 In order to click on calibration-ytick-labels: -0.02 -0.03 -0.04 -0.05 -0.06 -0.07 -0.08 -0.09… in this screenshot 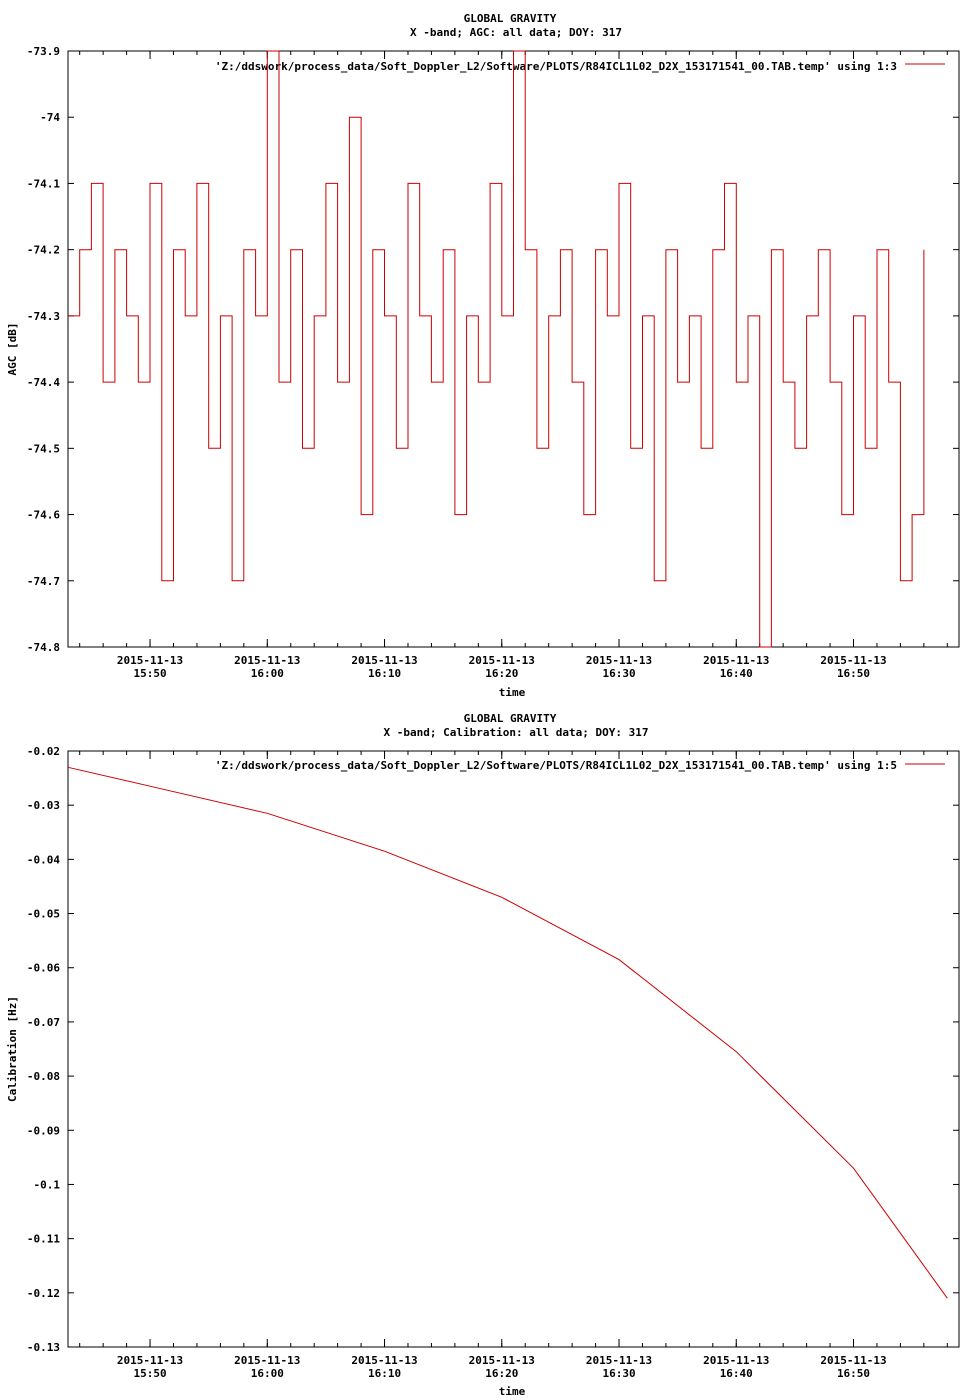, I will do `click(43, 1049)`.